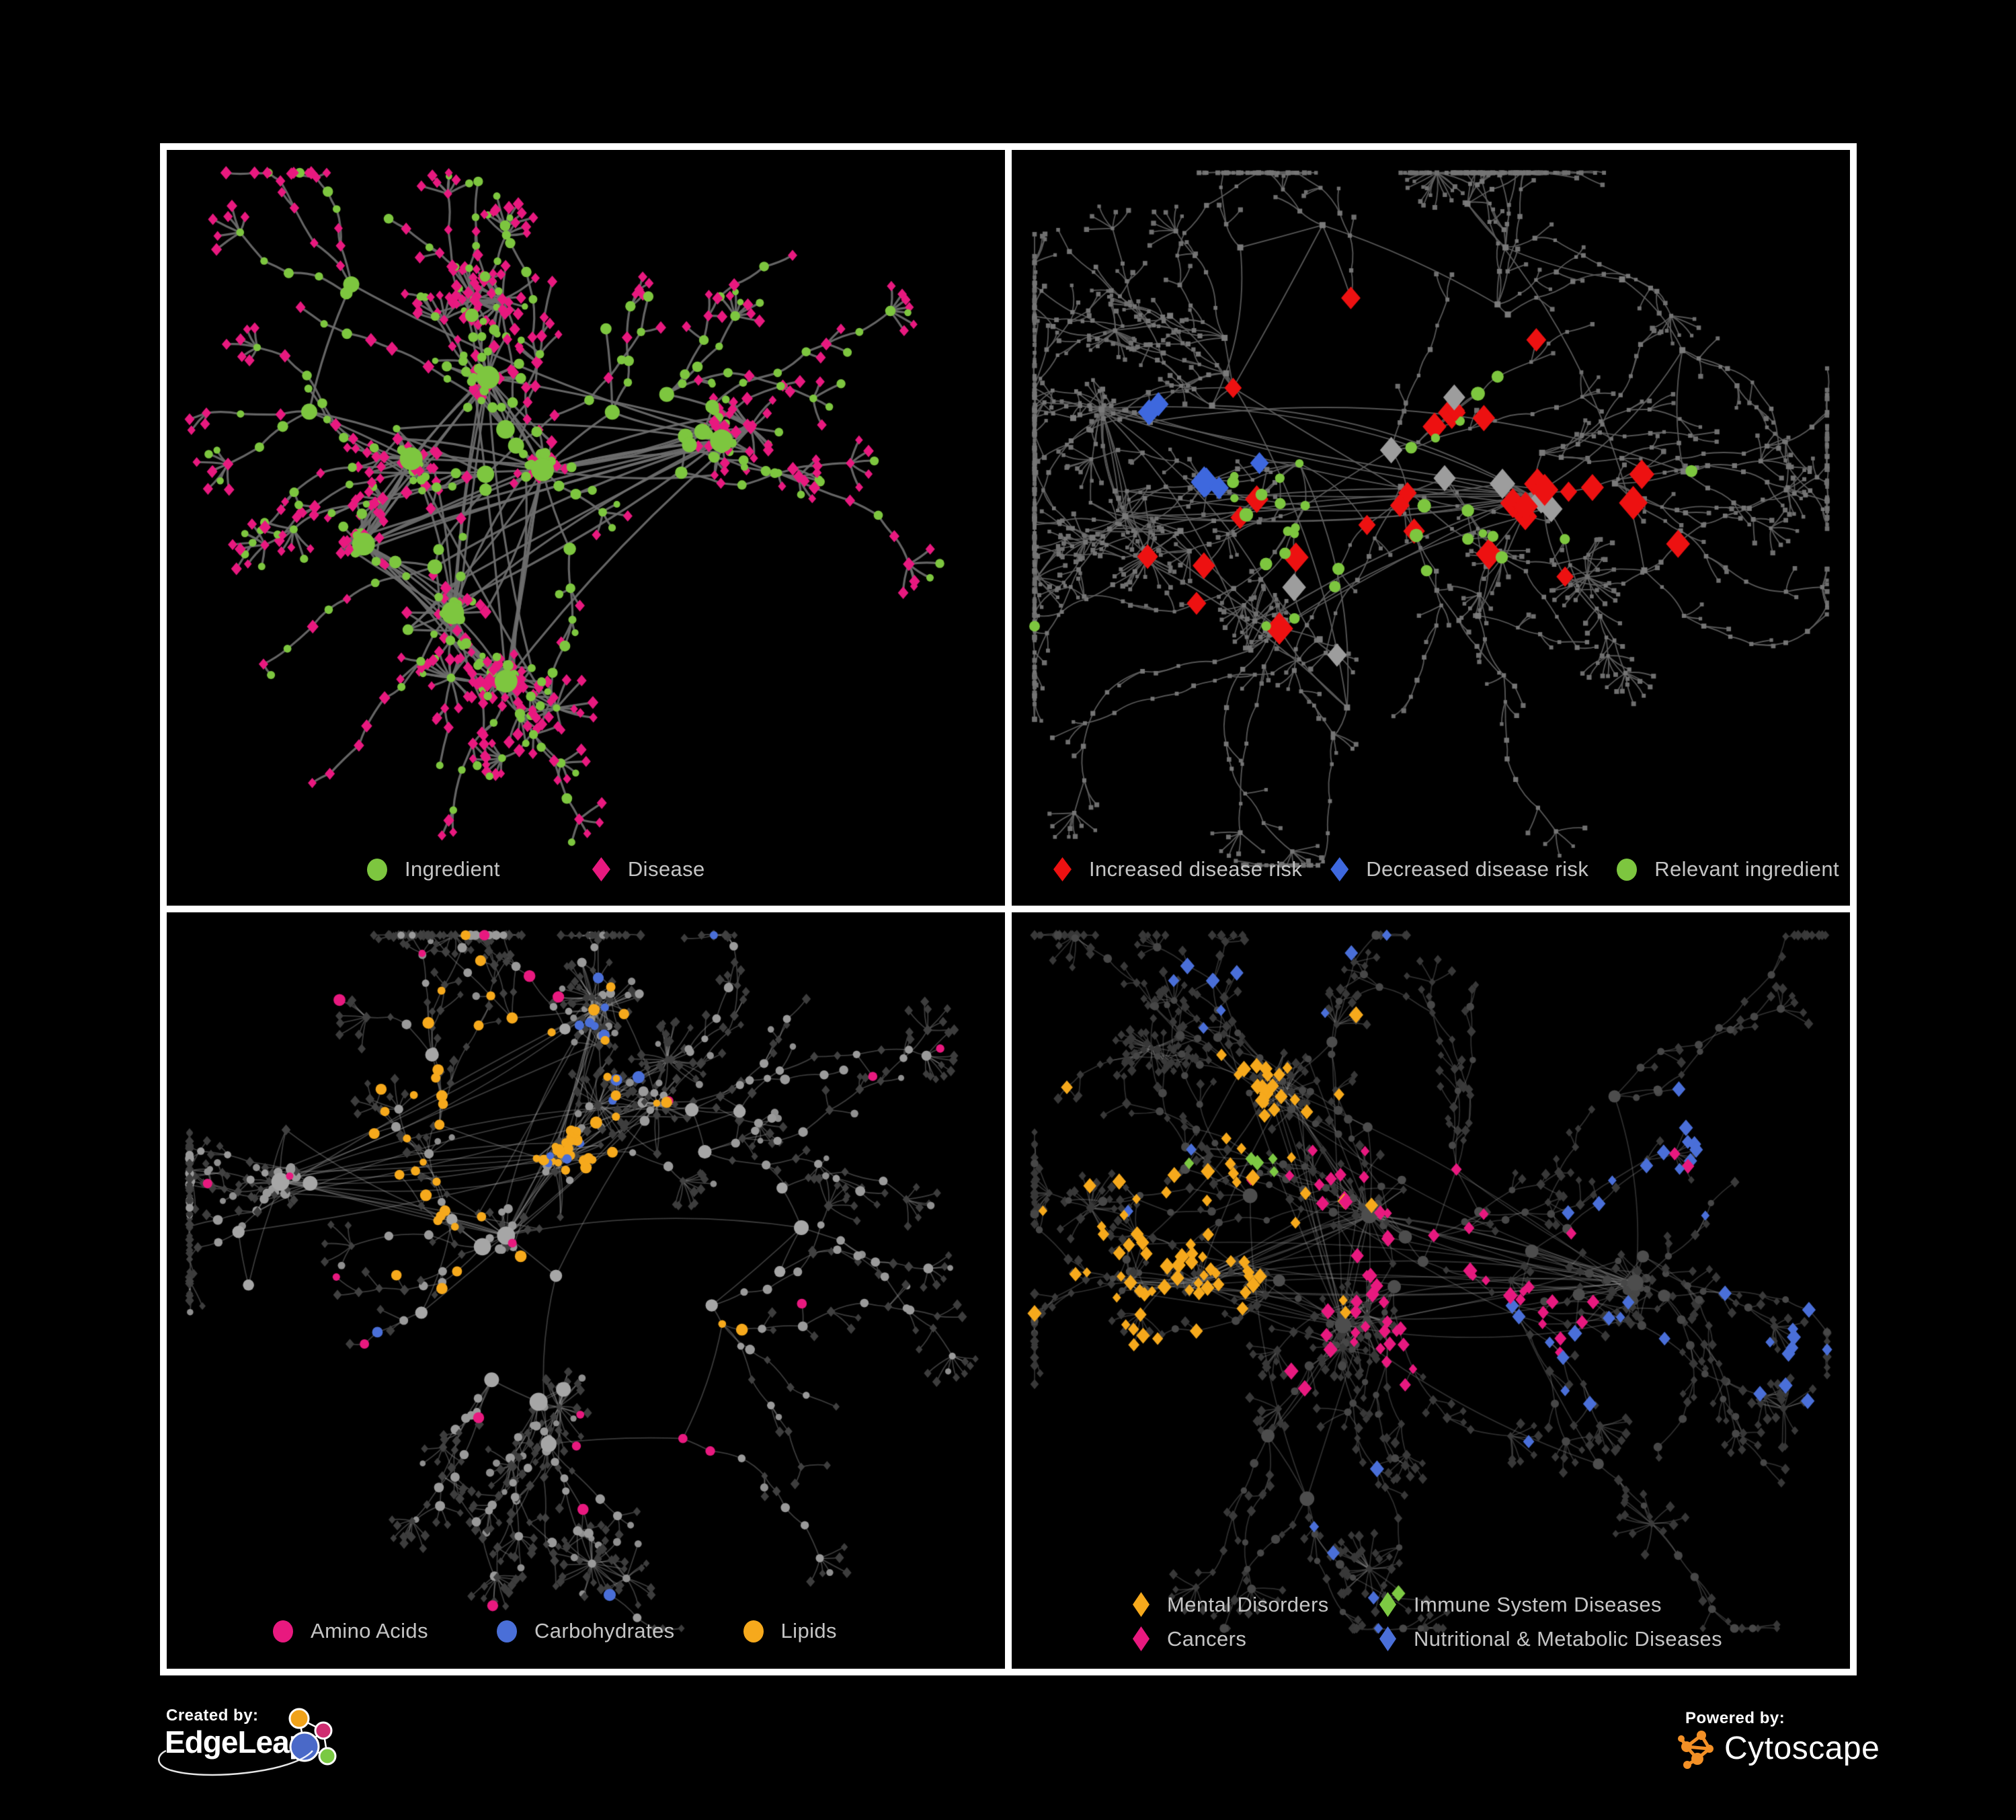 The height and width of the screenshot is (1820, 2016). I want to click on legend-item: Cancers, so click(1256, 1638).